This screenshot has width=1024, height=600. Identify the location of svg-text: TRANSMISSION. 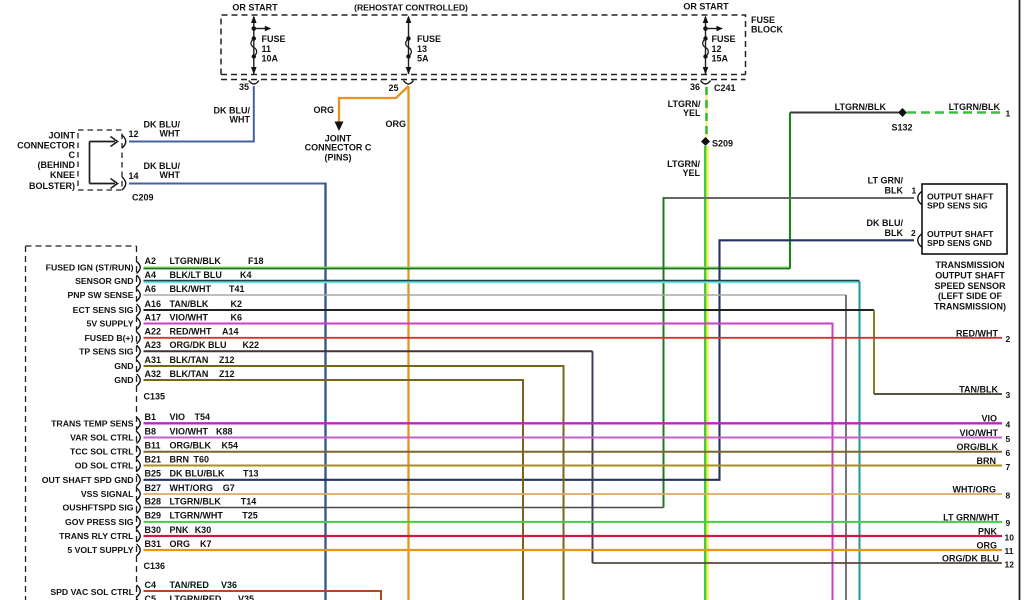
(969, 265).